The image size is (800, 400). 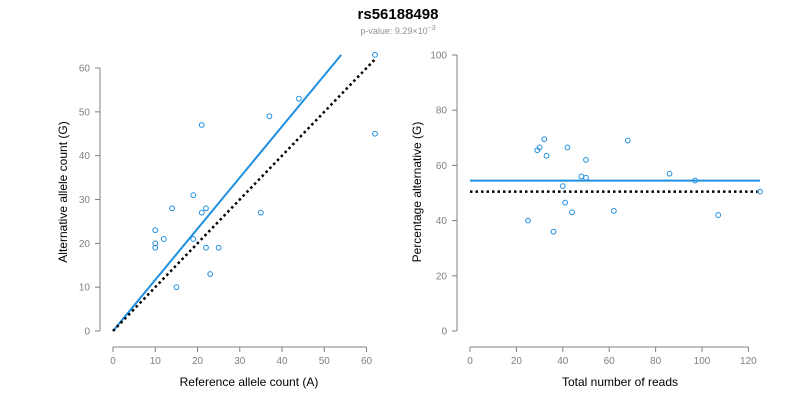 I want to click on x-axis-label: Total number of reads, so click(x=620, y=382).